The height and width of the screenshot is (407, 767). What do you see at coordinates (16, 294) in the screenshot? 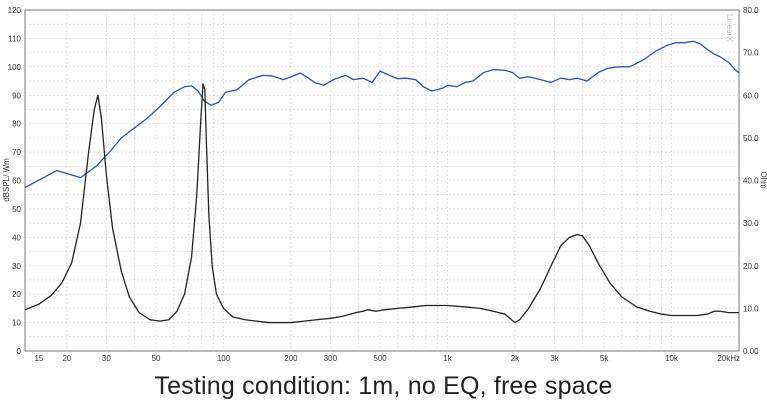
I see `left-tick-label: 20` at bounding box center [16, 294].